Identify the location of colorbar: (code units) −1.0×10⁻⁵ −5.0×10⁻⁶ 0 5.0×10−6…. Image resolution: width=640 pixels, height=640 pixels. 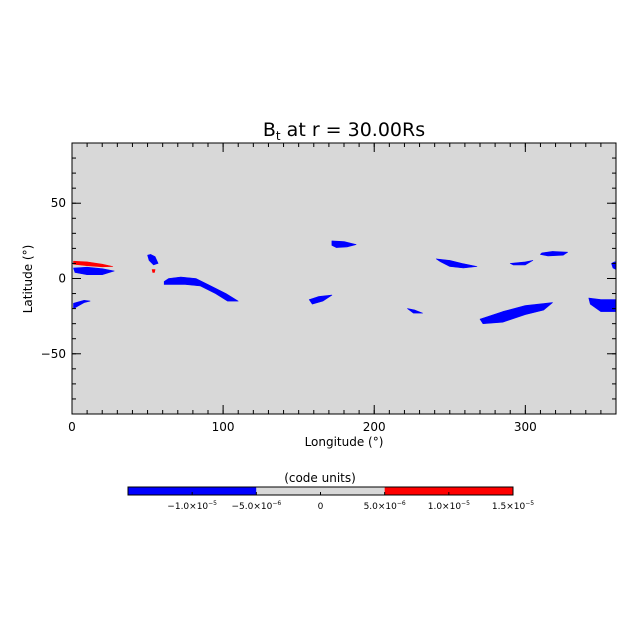
(330, 491).